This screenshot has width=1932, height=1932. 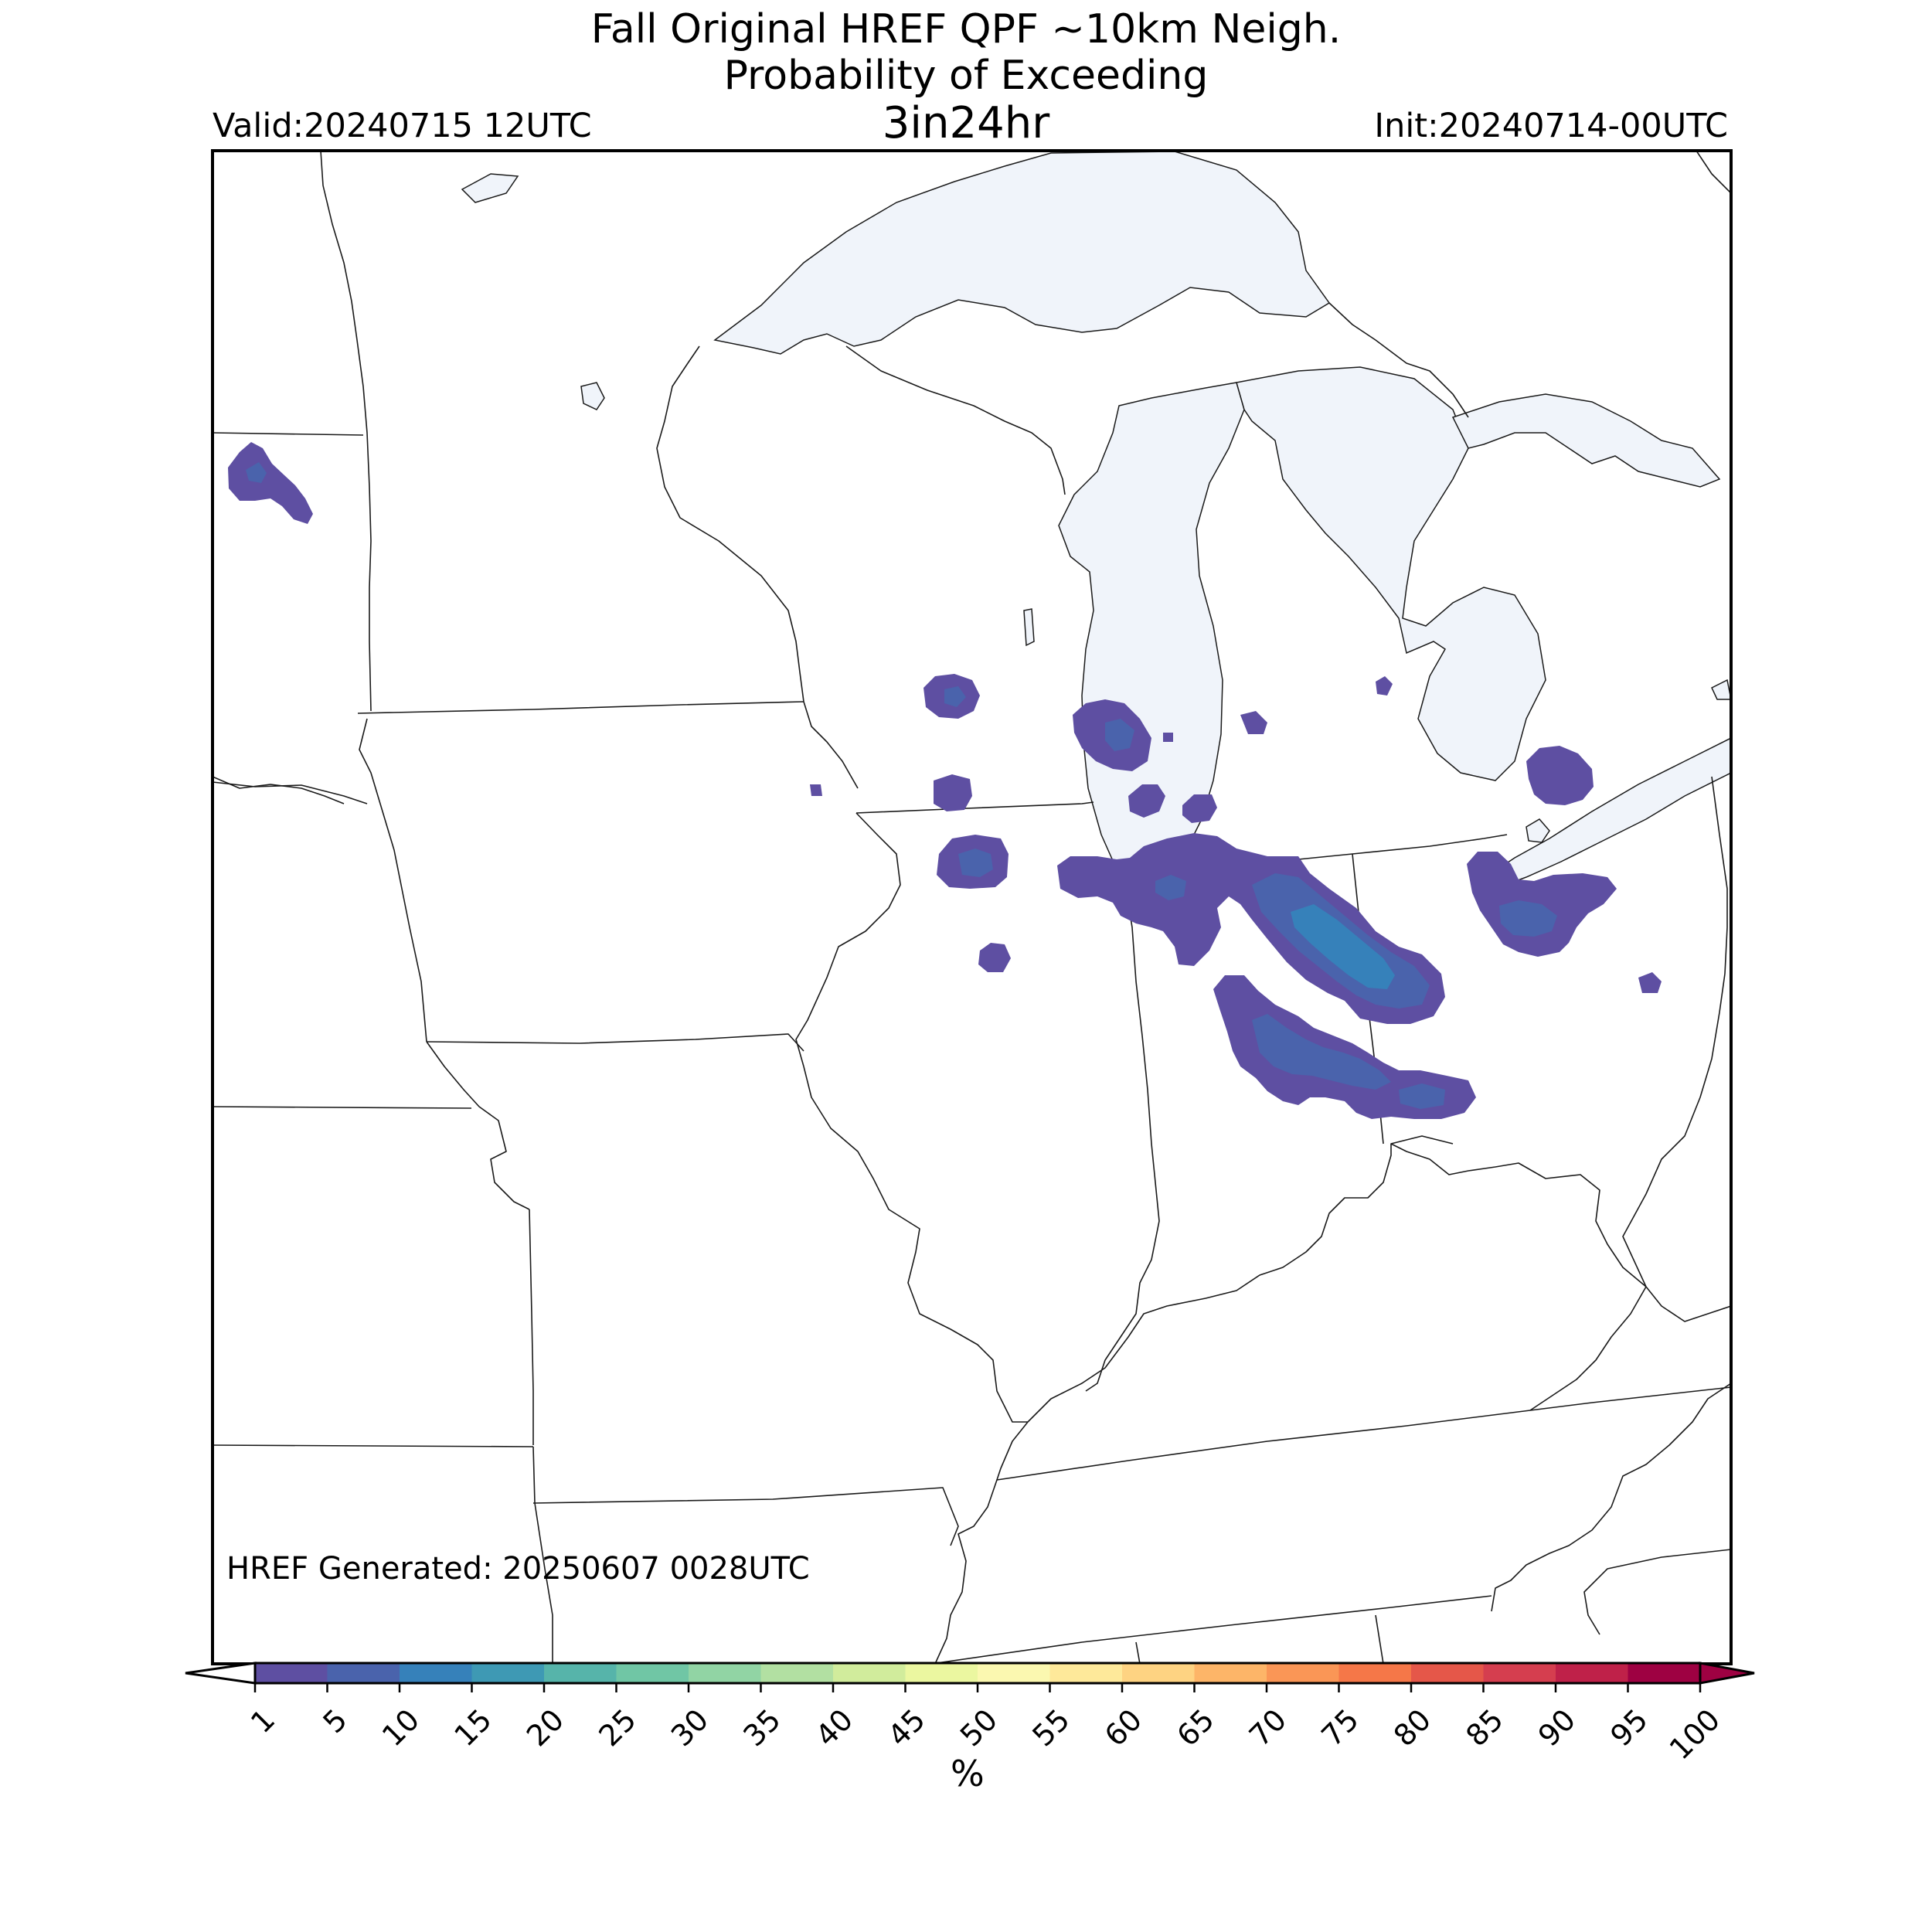 I want to click on colorbar-tick-label: 100, so click(x=1695, y=1734).